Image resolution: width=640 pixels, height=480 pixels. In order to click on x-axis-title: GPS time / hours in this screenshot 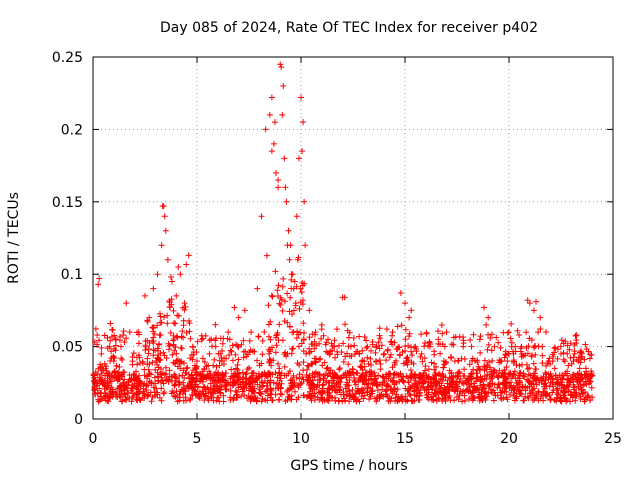, I will do `click(348, 466)`.